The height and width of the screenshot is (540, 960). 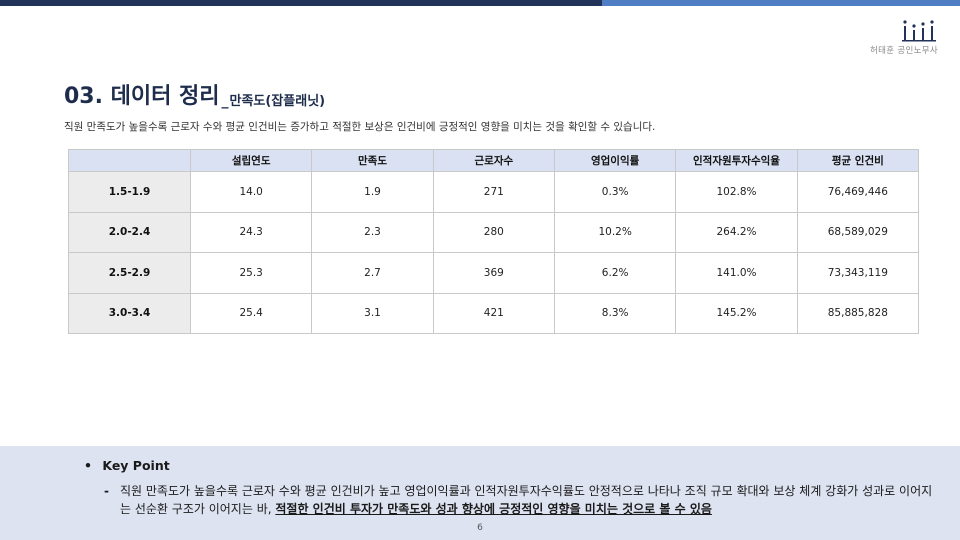 What do you see at coordinates (142, 96) in the screenshot?
I see `slide-title: 03. 데이터 정리` at bounding box center [142, 96].